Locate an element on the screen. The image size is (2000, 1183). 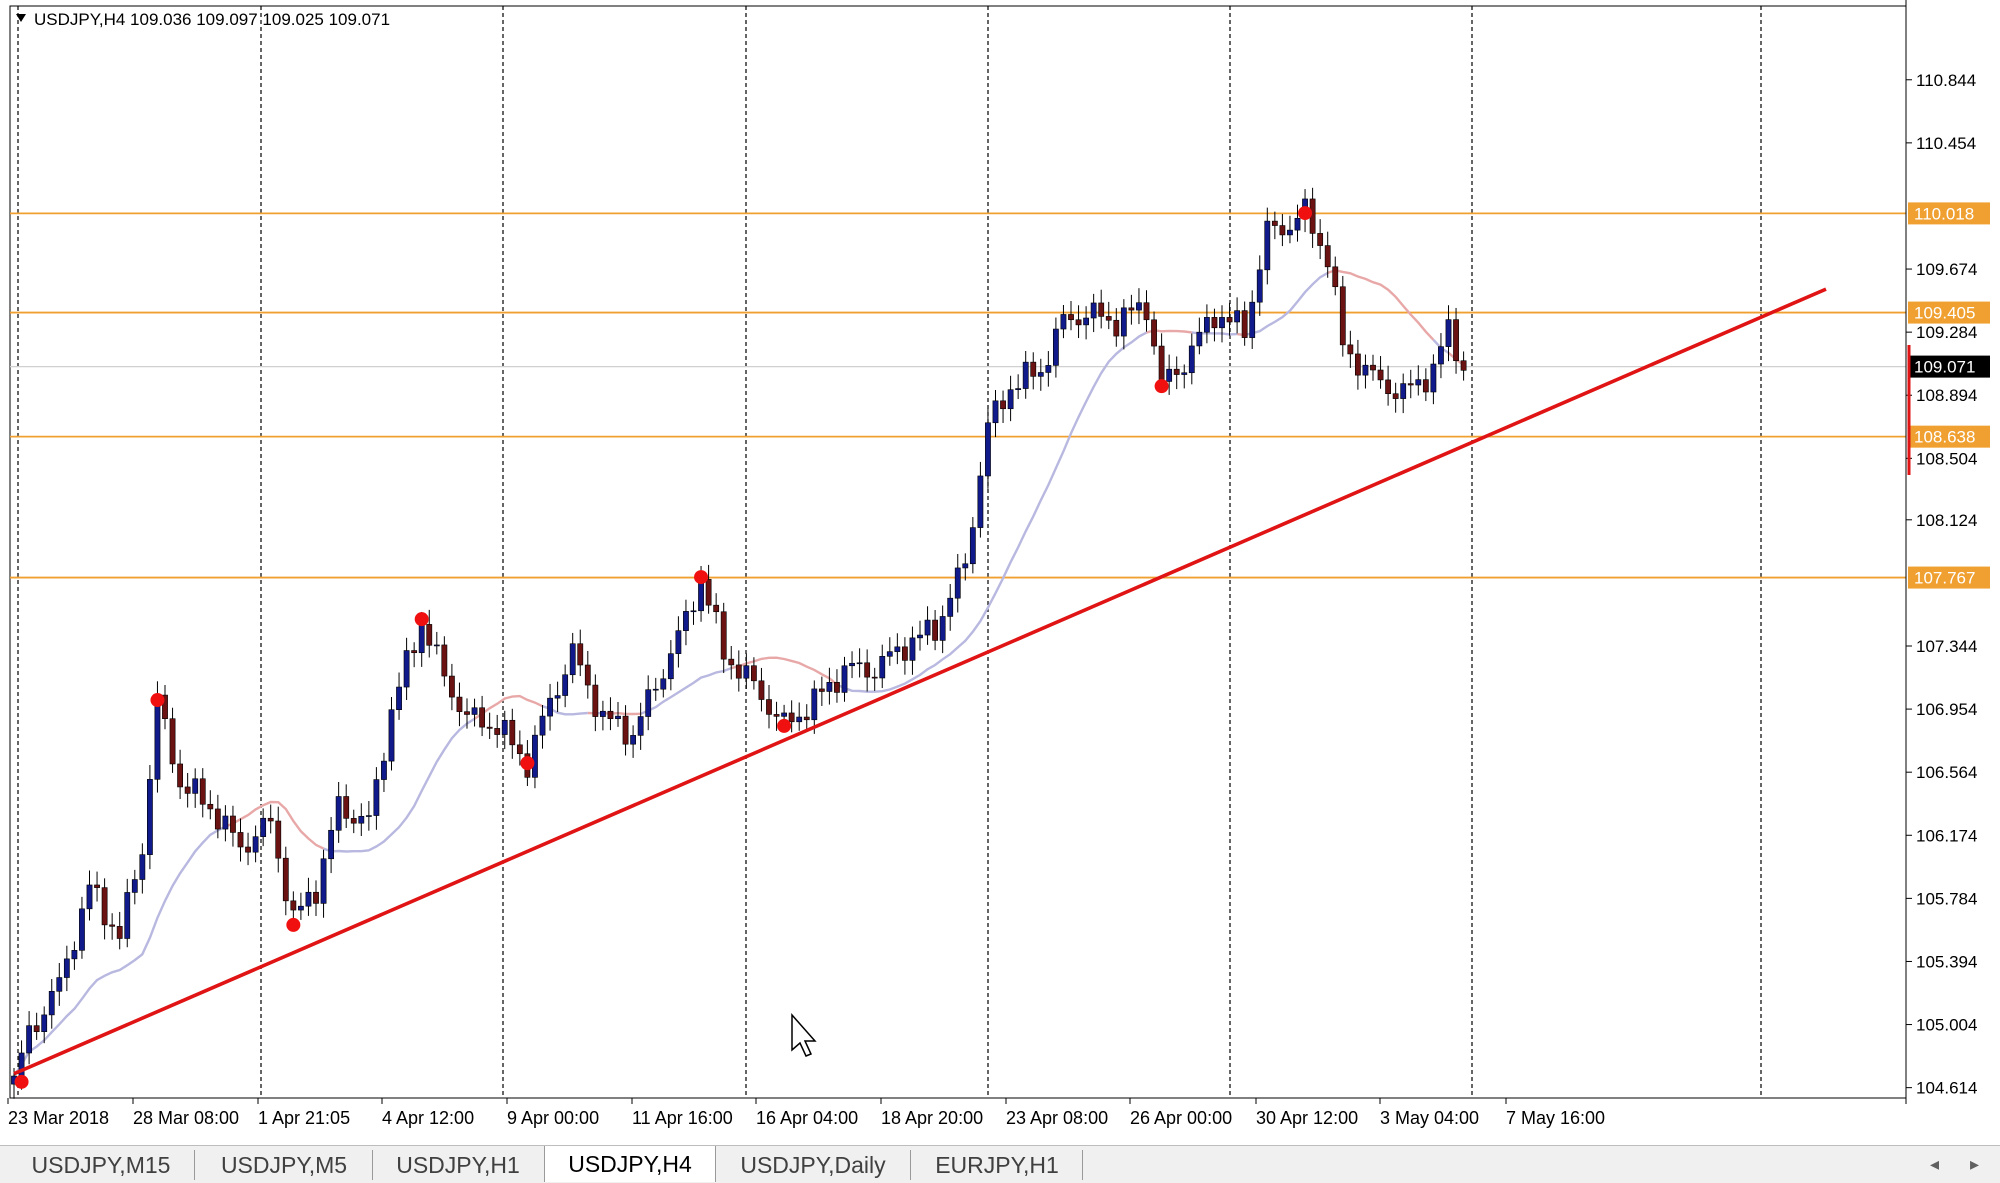
time-tick-label: 7 May 16:00 is located at coordinates (1555, 1118).